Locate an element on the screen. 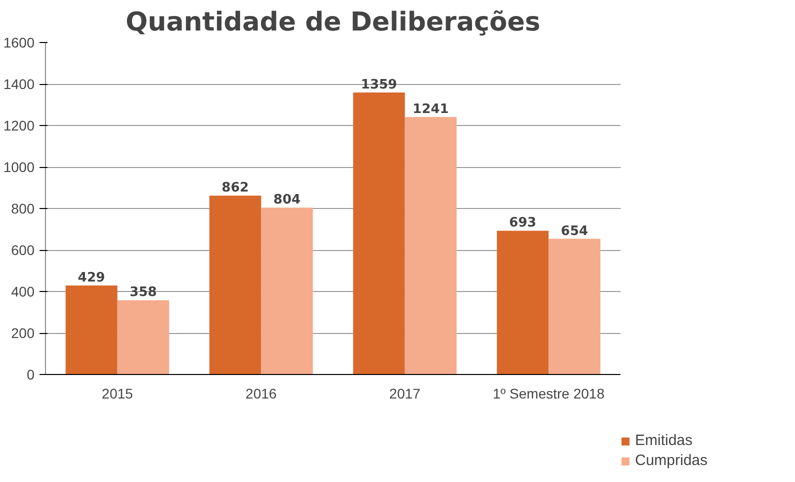 This screenshot has height=482, width=795. data-label: 804 is located at coordinates (287, 200).